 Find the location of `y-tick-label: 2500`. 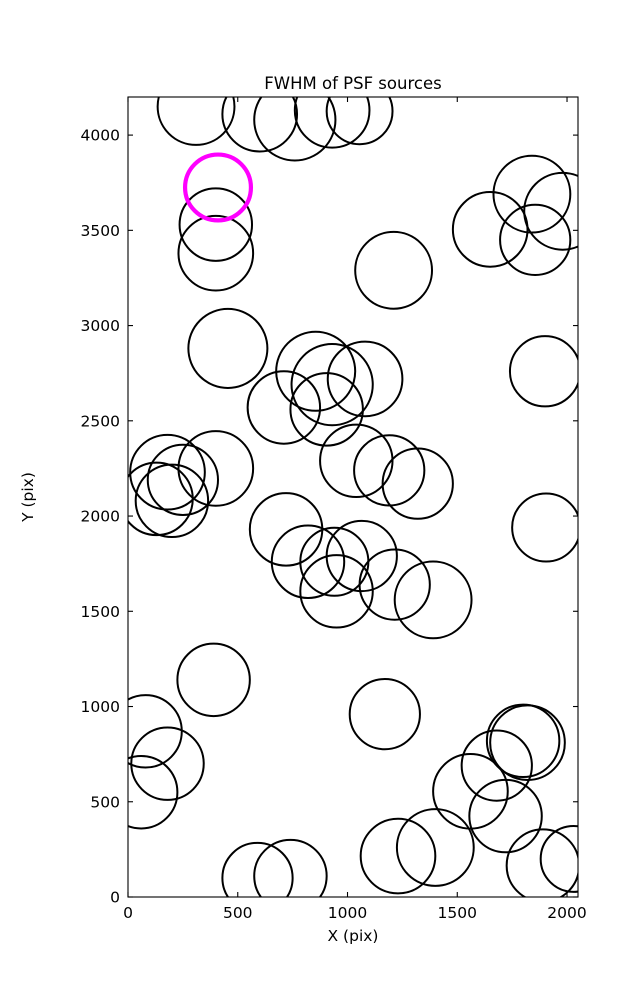

y-tick-label: 2500 is located at coordinates (100, 421).